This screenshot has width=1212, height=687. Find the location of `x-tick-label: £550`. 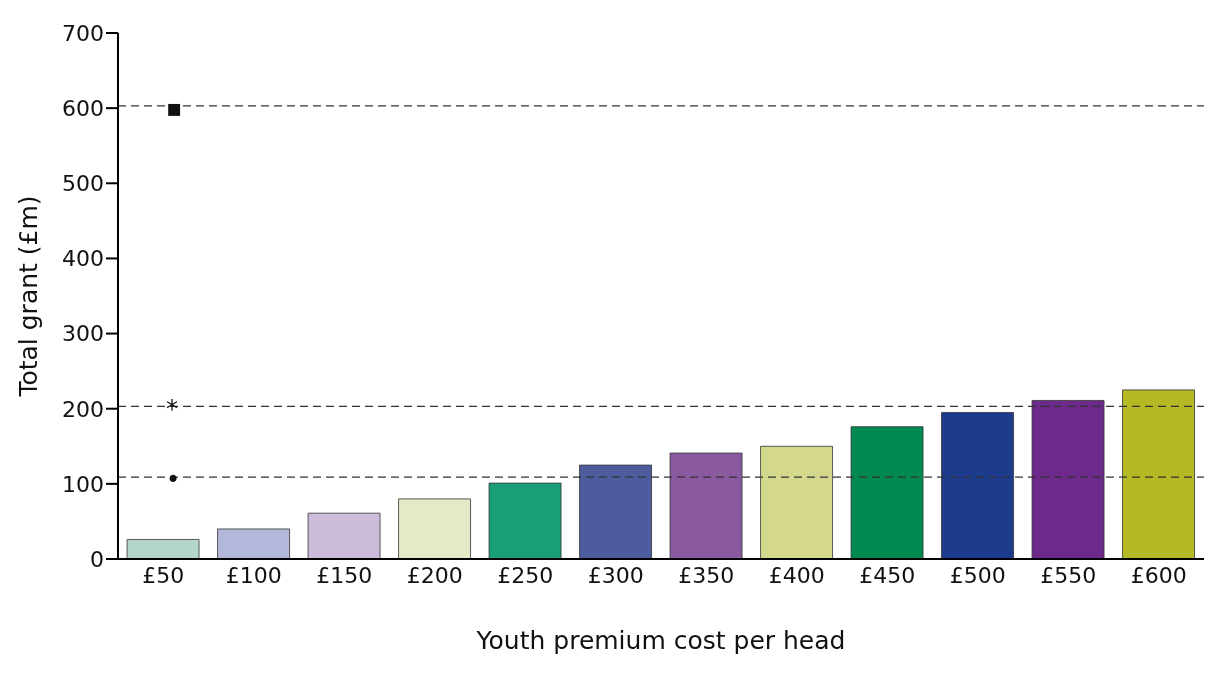

x-tick-label: £550 is located at coordinates (1068, 575).